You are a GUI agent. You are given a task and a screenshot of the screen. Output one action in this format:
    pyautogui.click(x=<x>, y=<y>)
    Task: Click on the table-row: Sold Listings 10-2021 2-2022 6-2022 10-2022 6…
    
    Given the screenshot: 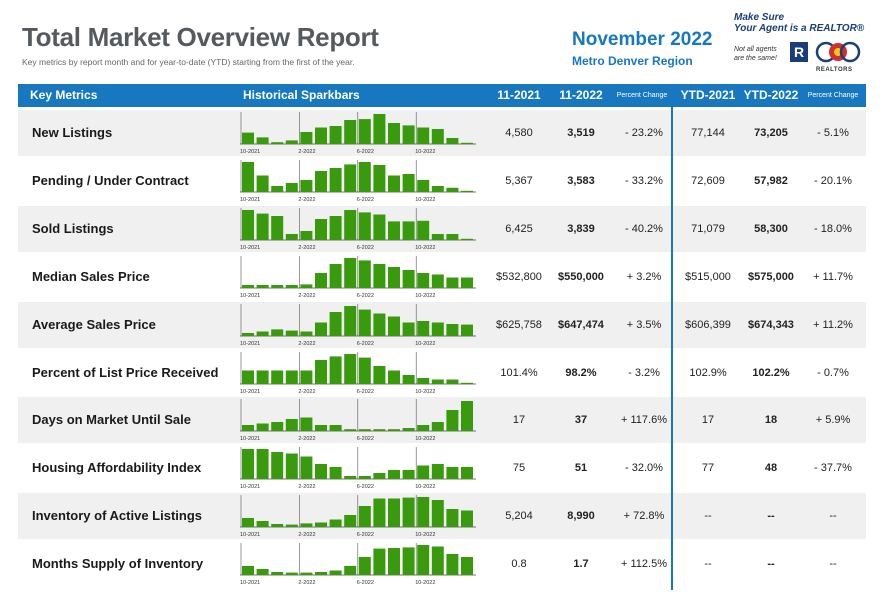 What is the action you would take?
    pyautogui.click(x=442, y=228)
    